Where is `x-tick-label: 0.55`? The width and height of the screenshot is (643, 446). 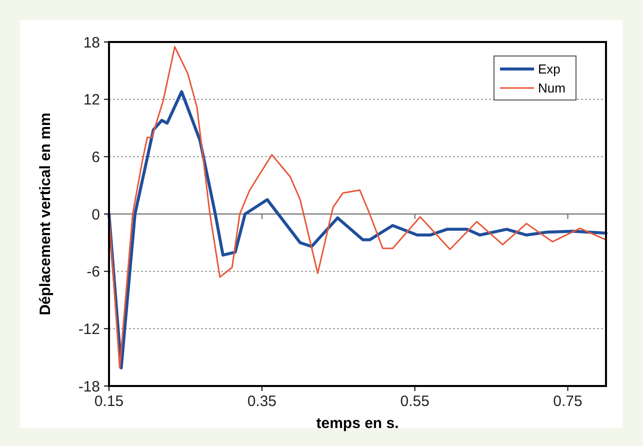 x-tick-label: 0.55 is located at coordinates (415, 401).